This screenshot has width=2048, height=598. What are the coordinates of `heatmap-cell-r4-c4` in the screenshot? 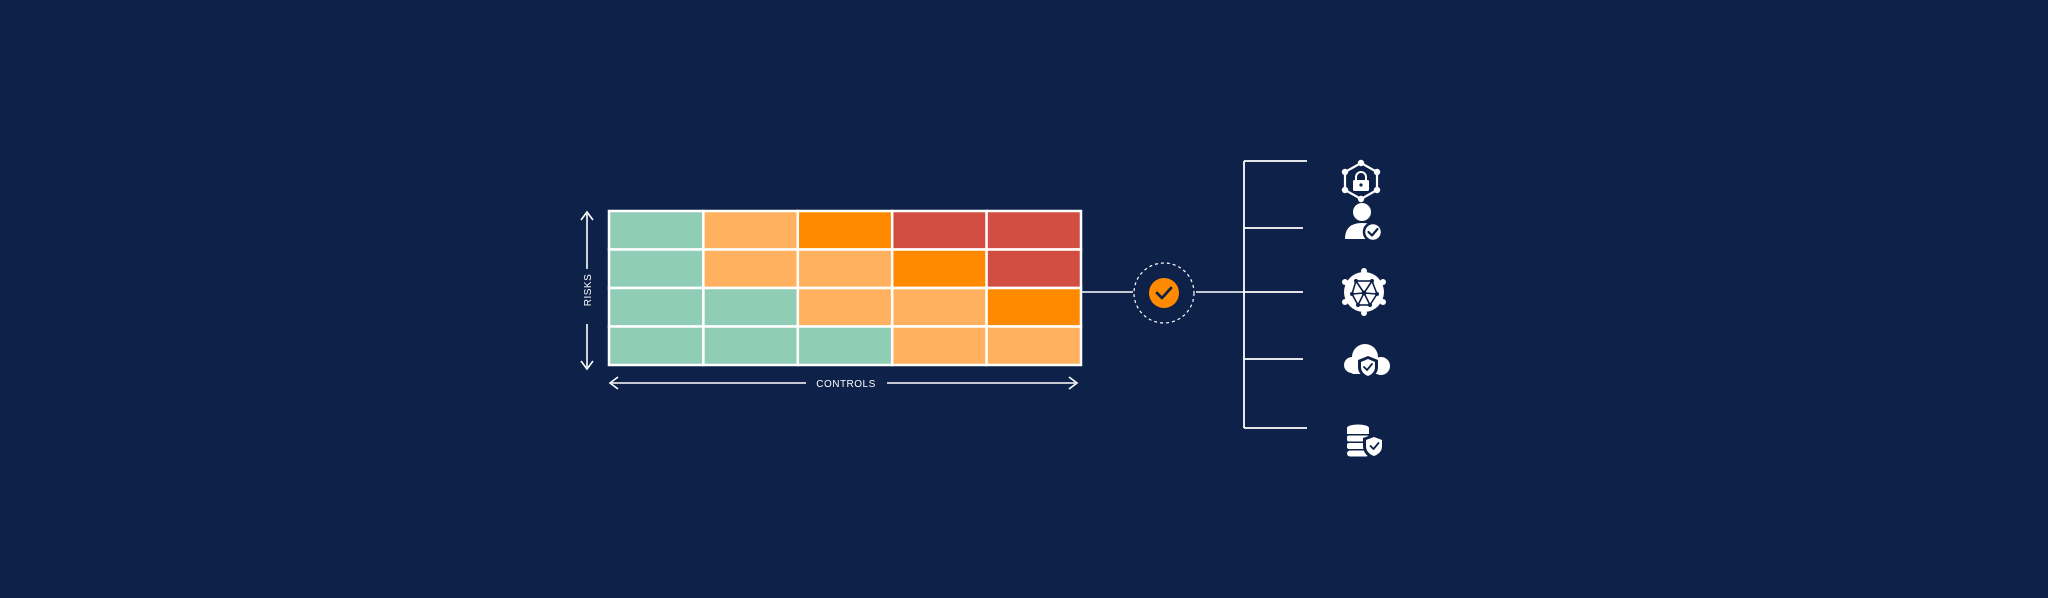 It's located at (939, 346).